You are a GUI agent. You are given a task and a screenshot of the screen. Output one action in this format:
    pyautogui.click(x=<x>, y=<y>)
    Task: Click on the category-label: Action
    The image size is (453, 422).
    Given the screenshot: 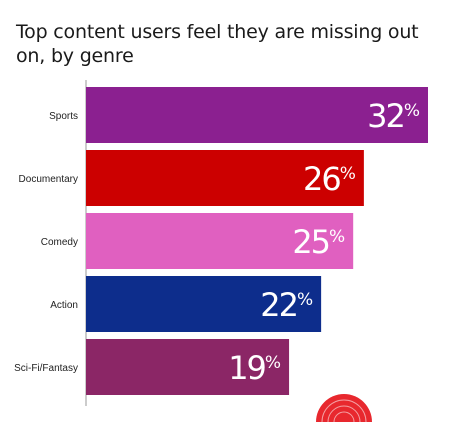 What is the action you would take?
    pyautogui.click(x=64, y=305)
    